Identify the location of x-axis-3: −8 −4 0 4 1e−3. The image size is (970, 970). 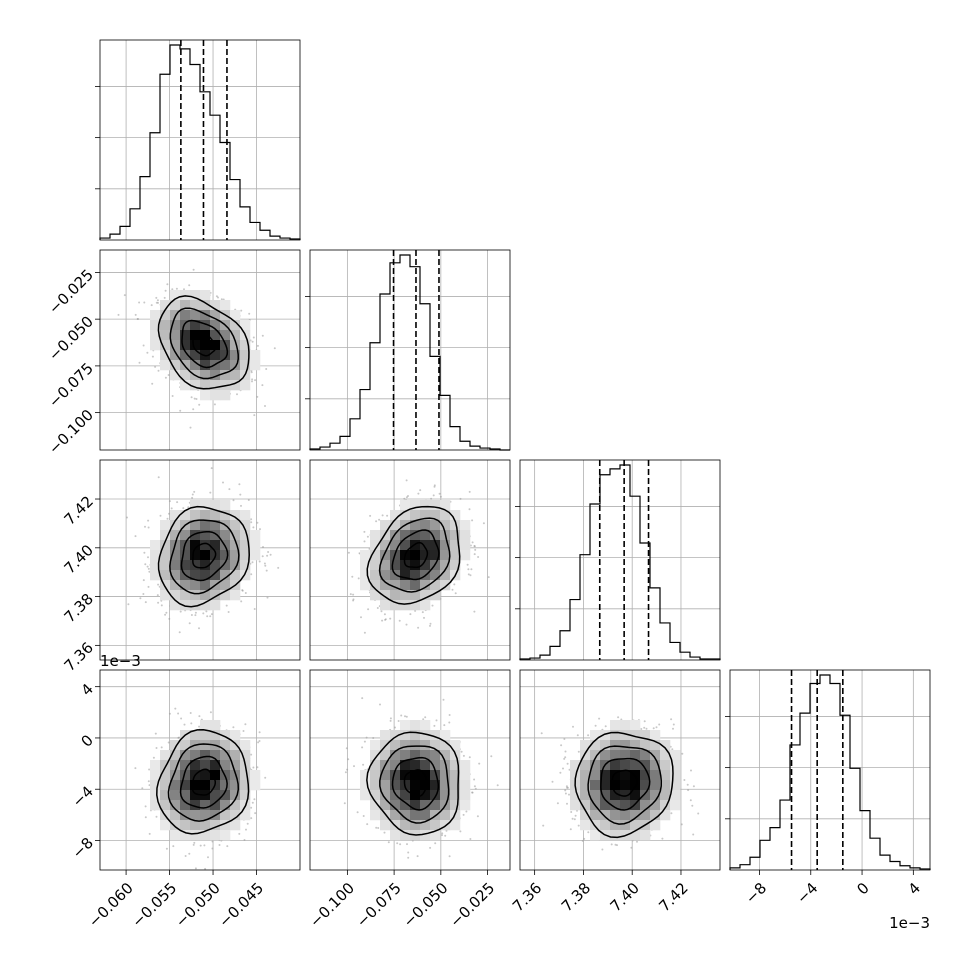
(836, 901).